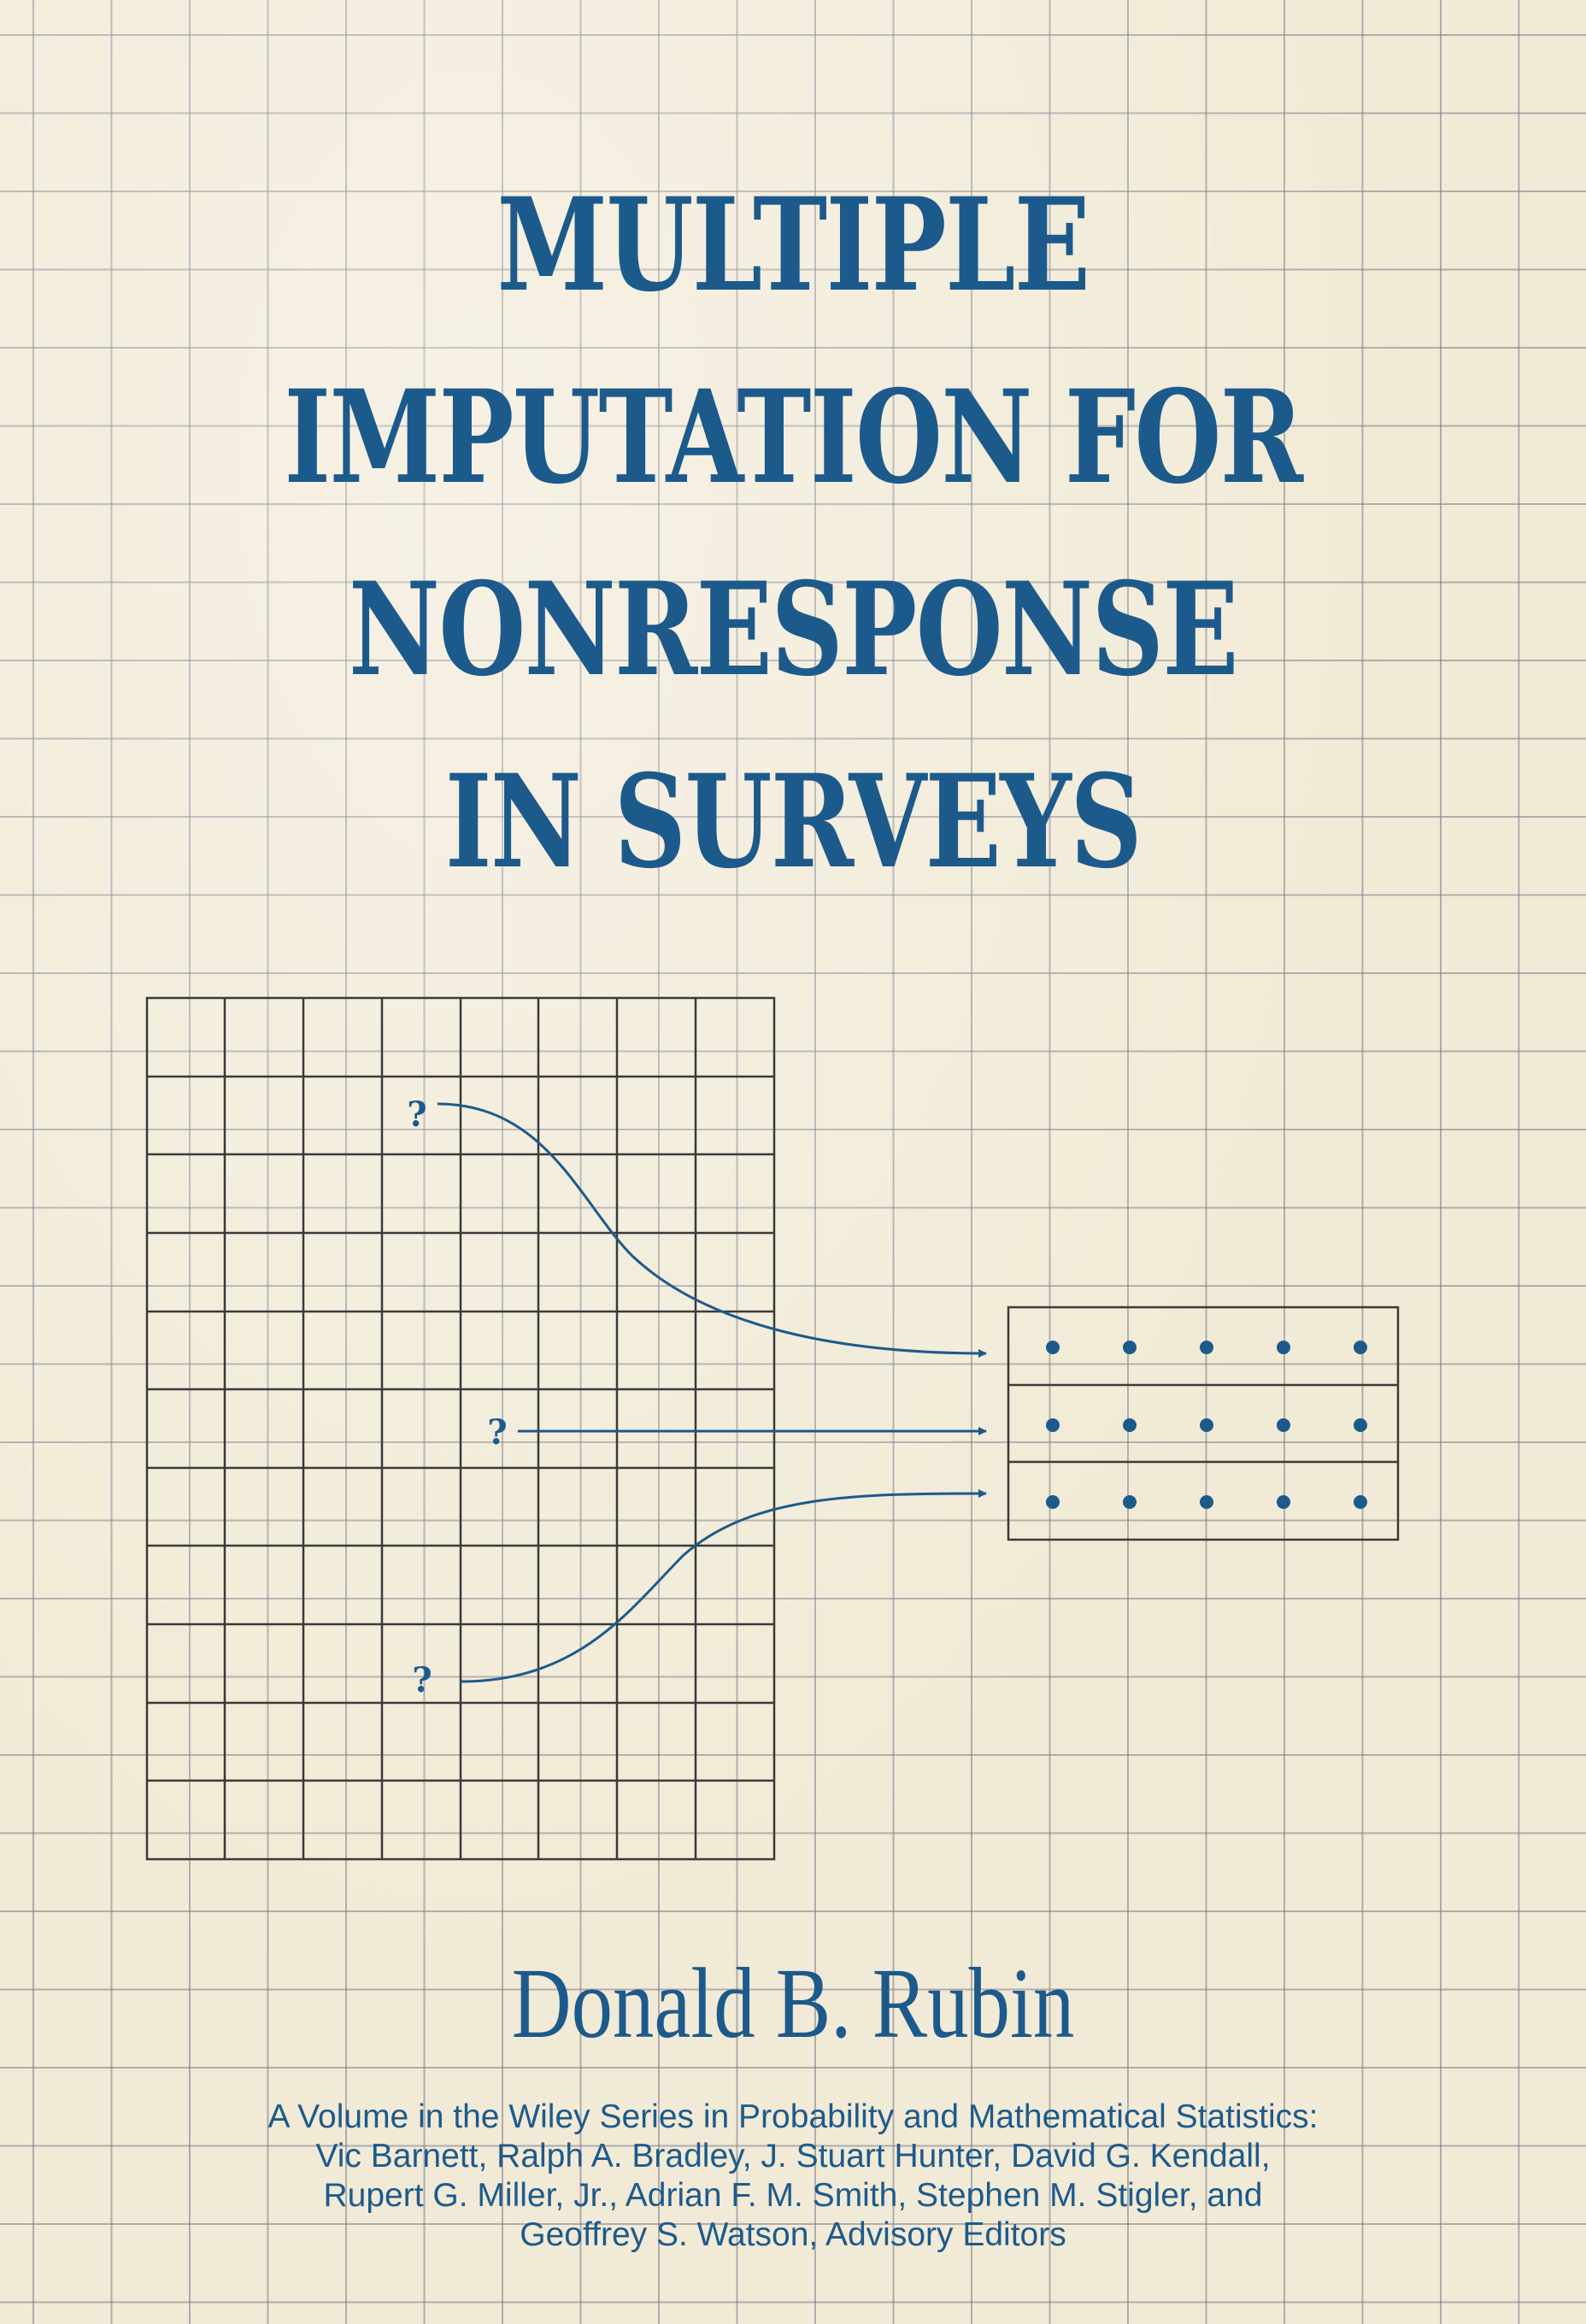 The width and height of the screenshot is (1586, 2324). I want to click on title-line-1: MULTIPLE, so click(793, 245).